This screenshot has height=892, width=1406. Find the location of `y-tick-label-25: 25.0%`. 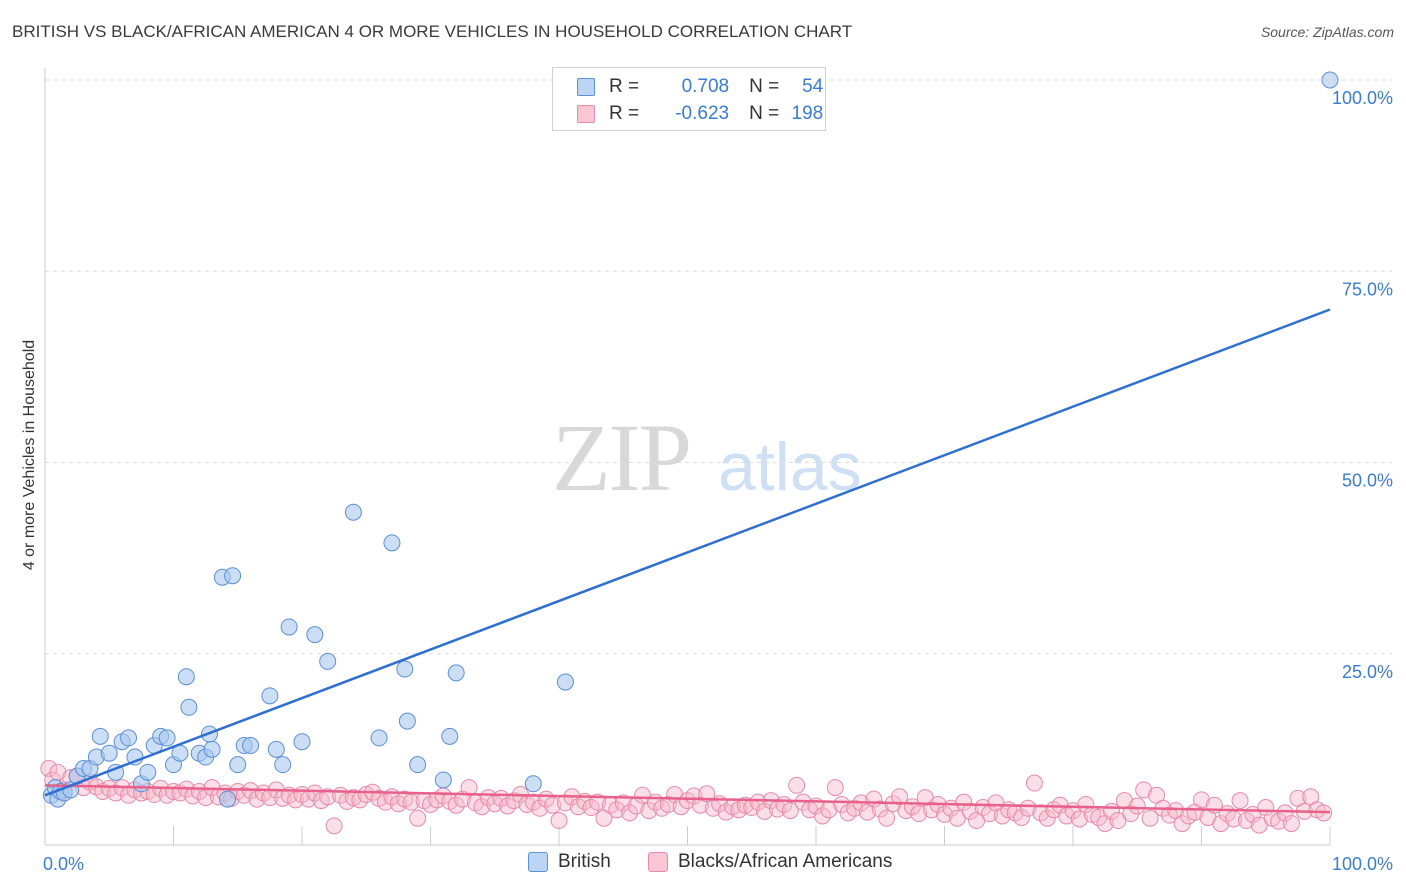

y-tick-label-25: 25.0% is located at coordinates (1367, 672).